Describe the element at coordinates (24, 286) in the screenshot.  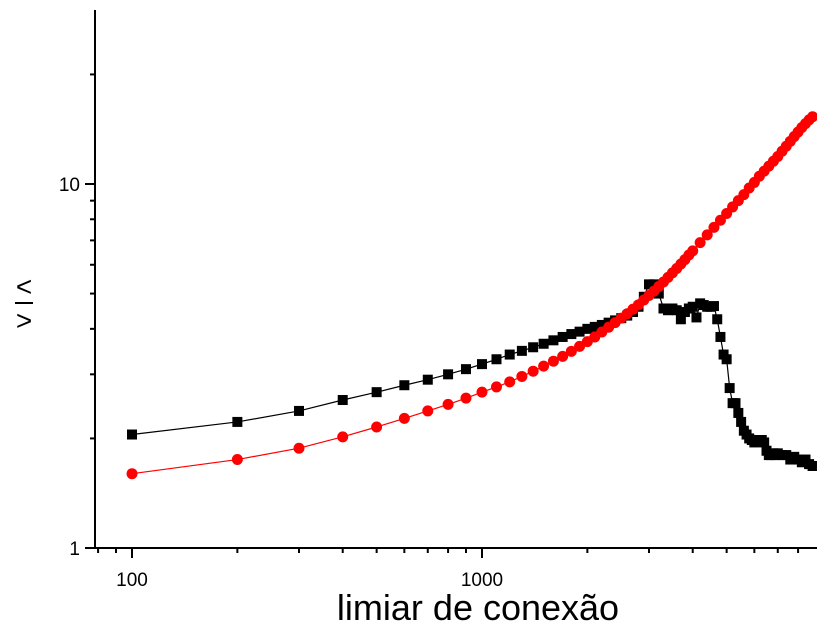
I see `y-label-top: <` at that location.